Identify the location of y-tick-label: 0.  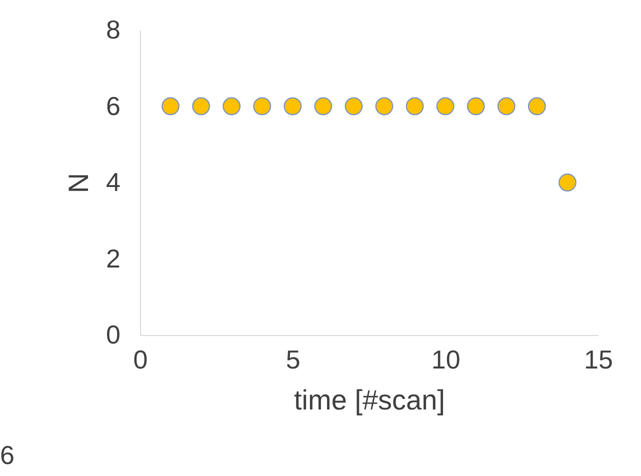
(113, 335).